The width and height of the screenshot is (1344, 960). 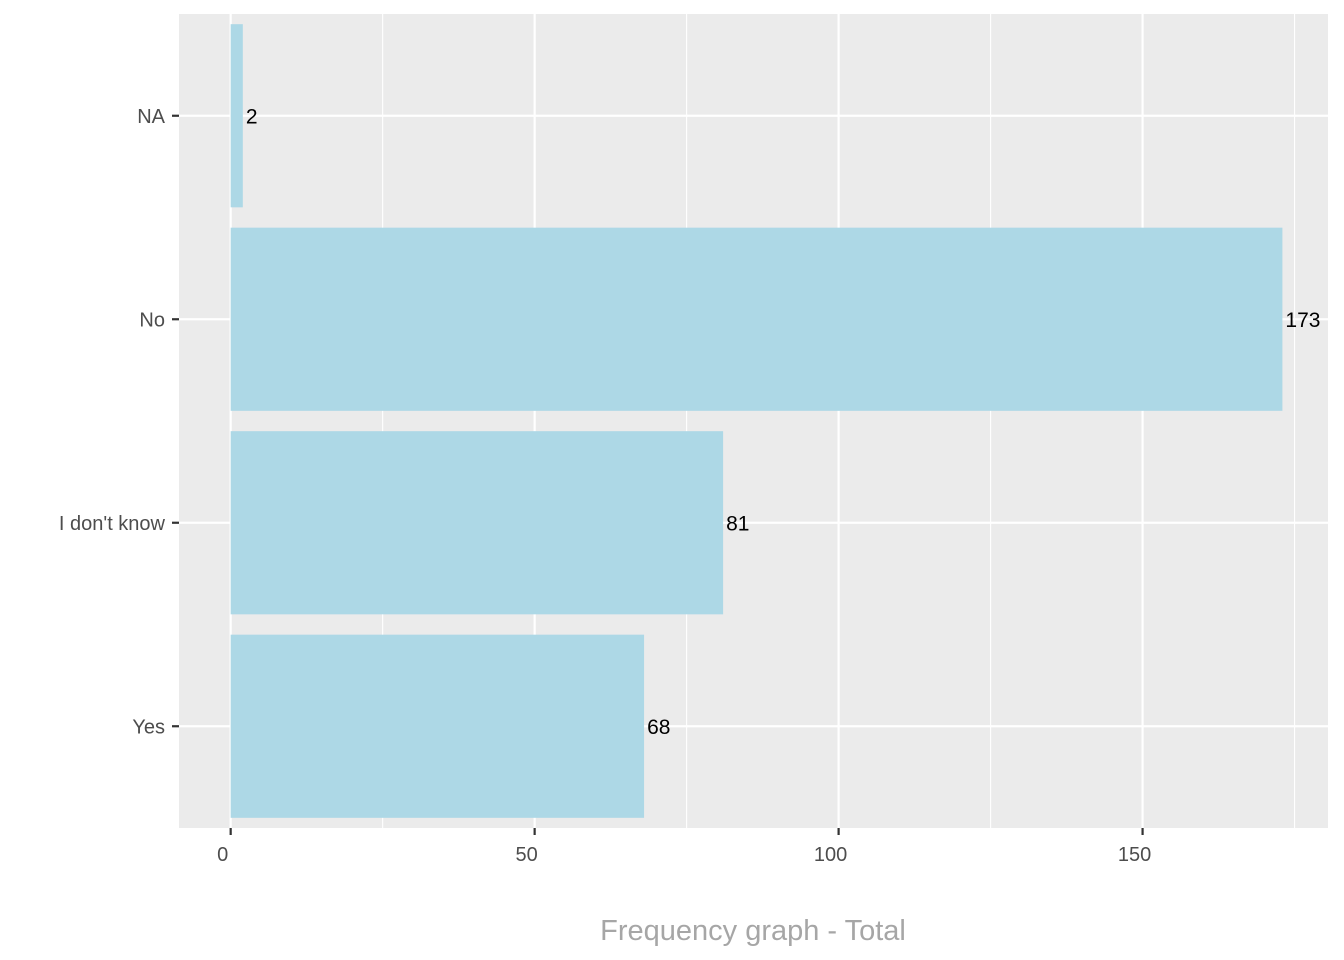 I want to click on x-tick-label: 150, so click(x=1134, y=855).